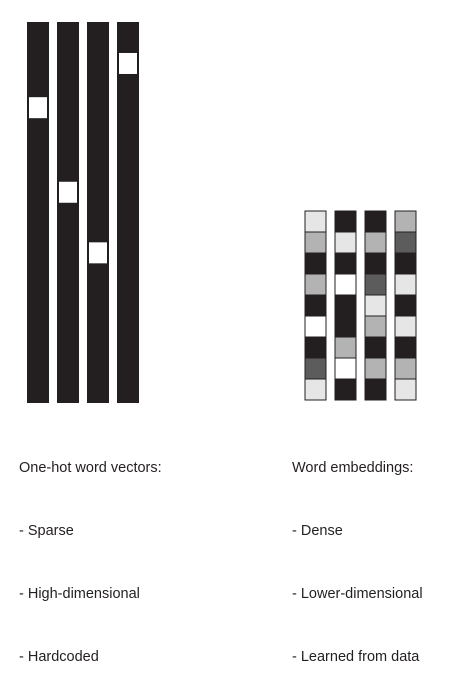 The height and width of the screenshot is (689, 458). What do you see at coordinates (79, 594) in the screenshot?
I see `one-hot-property-high-dimensional: - High-dimensional` at bounding box center [79, 594].